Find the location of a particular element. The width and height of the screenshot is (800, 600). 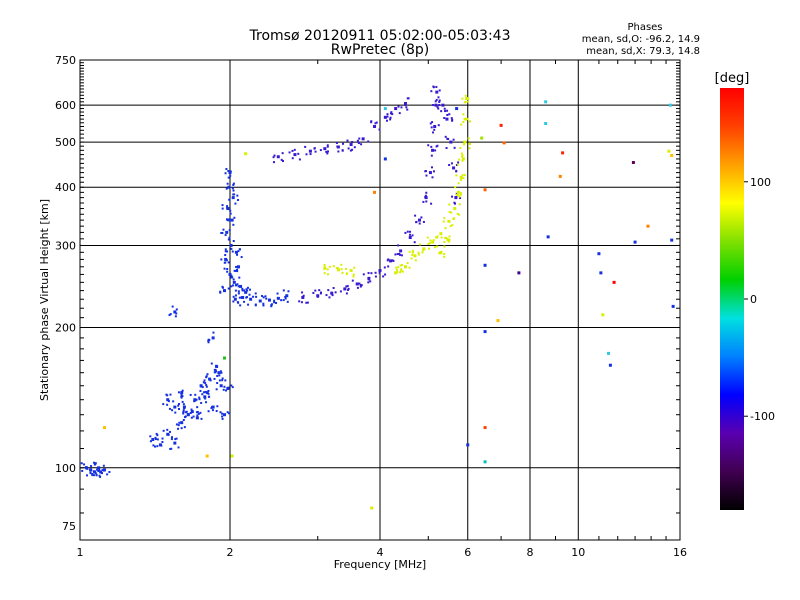

colorbar-label: [deg] is located at coordinates (732, 78).